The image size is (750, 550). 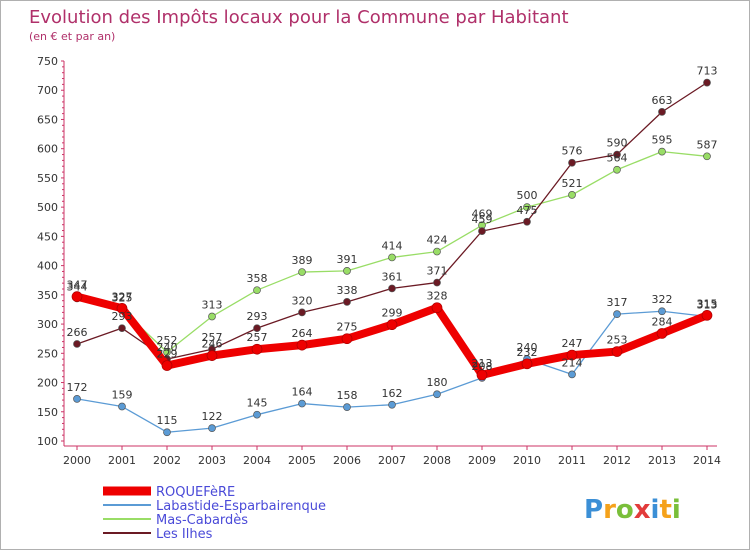 I want to click on x-tick-label: 2003, so click(x=212, y=460).